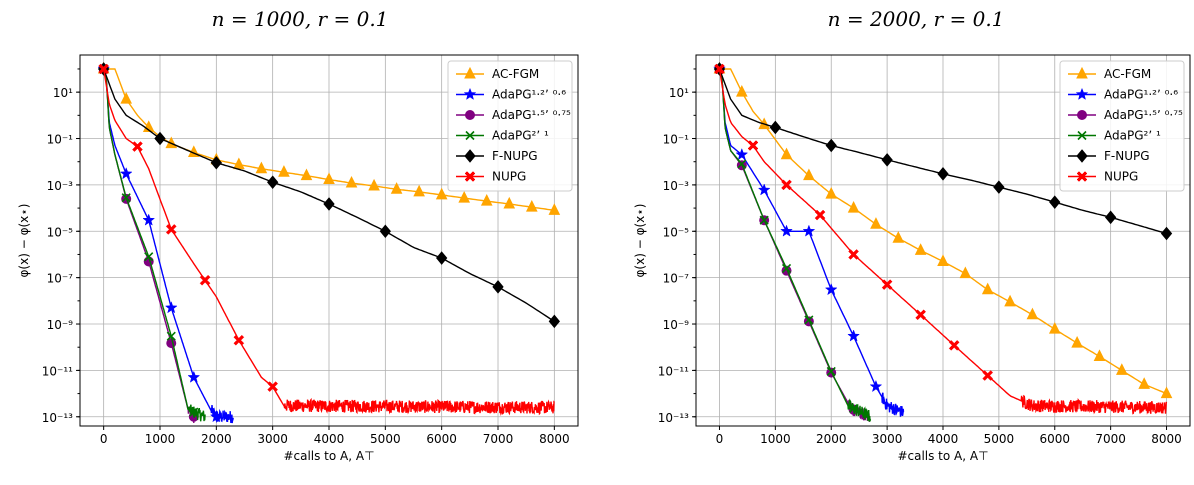  What do you see at coordinates (272, 439) in the screenshot?
I see `x-tick-label: 3000` at bounding box center [272, 439].